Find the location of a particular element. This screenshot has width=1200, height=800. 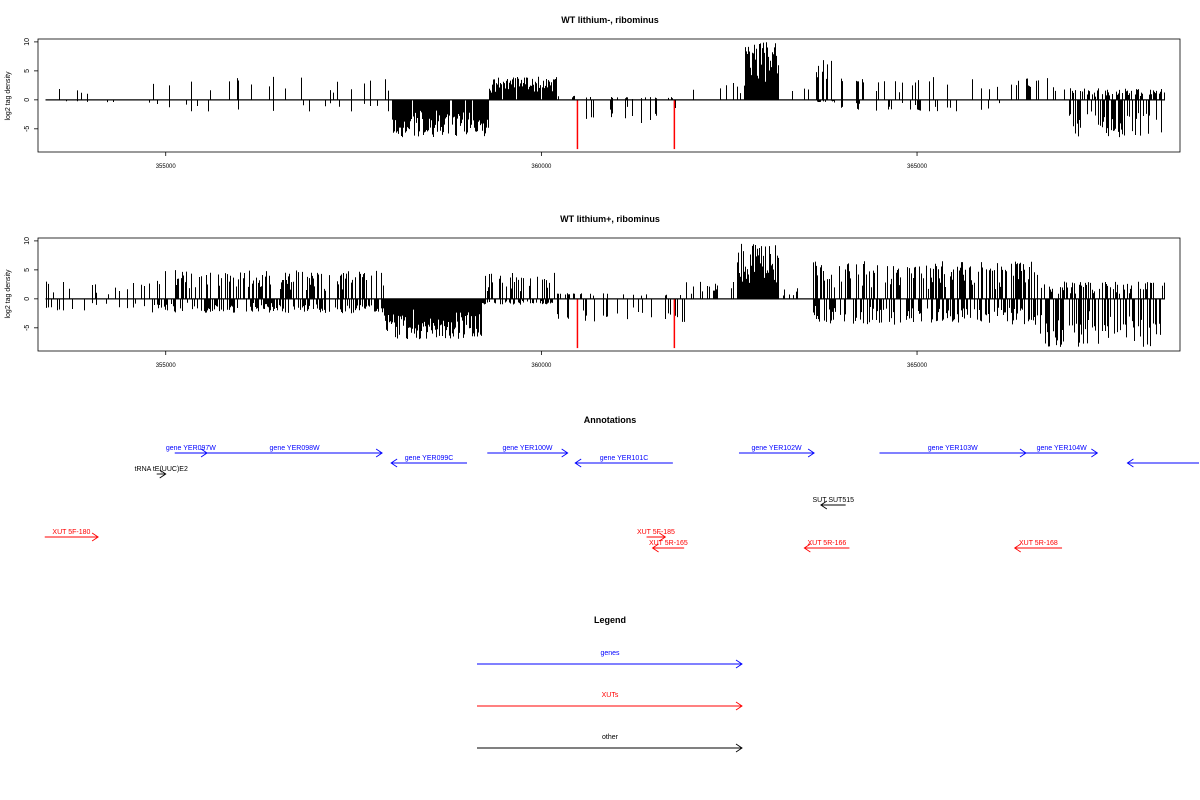

feature-label: gene YER101C is located at coordinates (624, 458).